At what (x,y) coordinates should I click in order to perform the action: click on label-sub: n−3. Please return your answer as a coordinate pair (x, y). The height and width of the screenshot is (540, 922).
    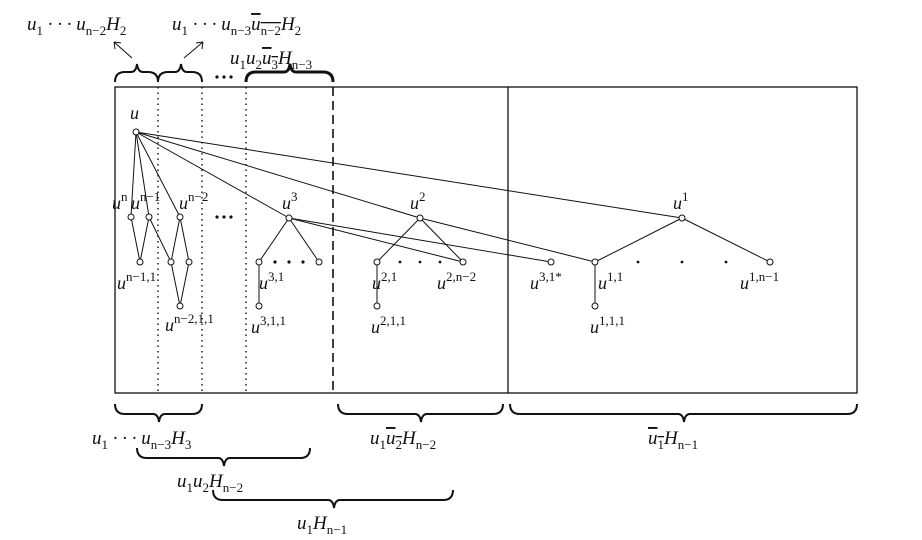
    Looking at the image, I should click on (302, 64).